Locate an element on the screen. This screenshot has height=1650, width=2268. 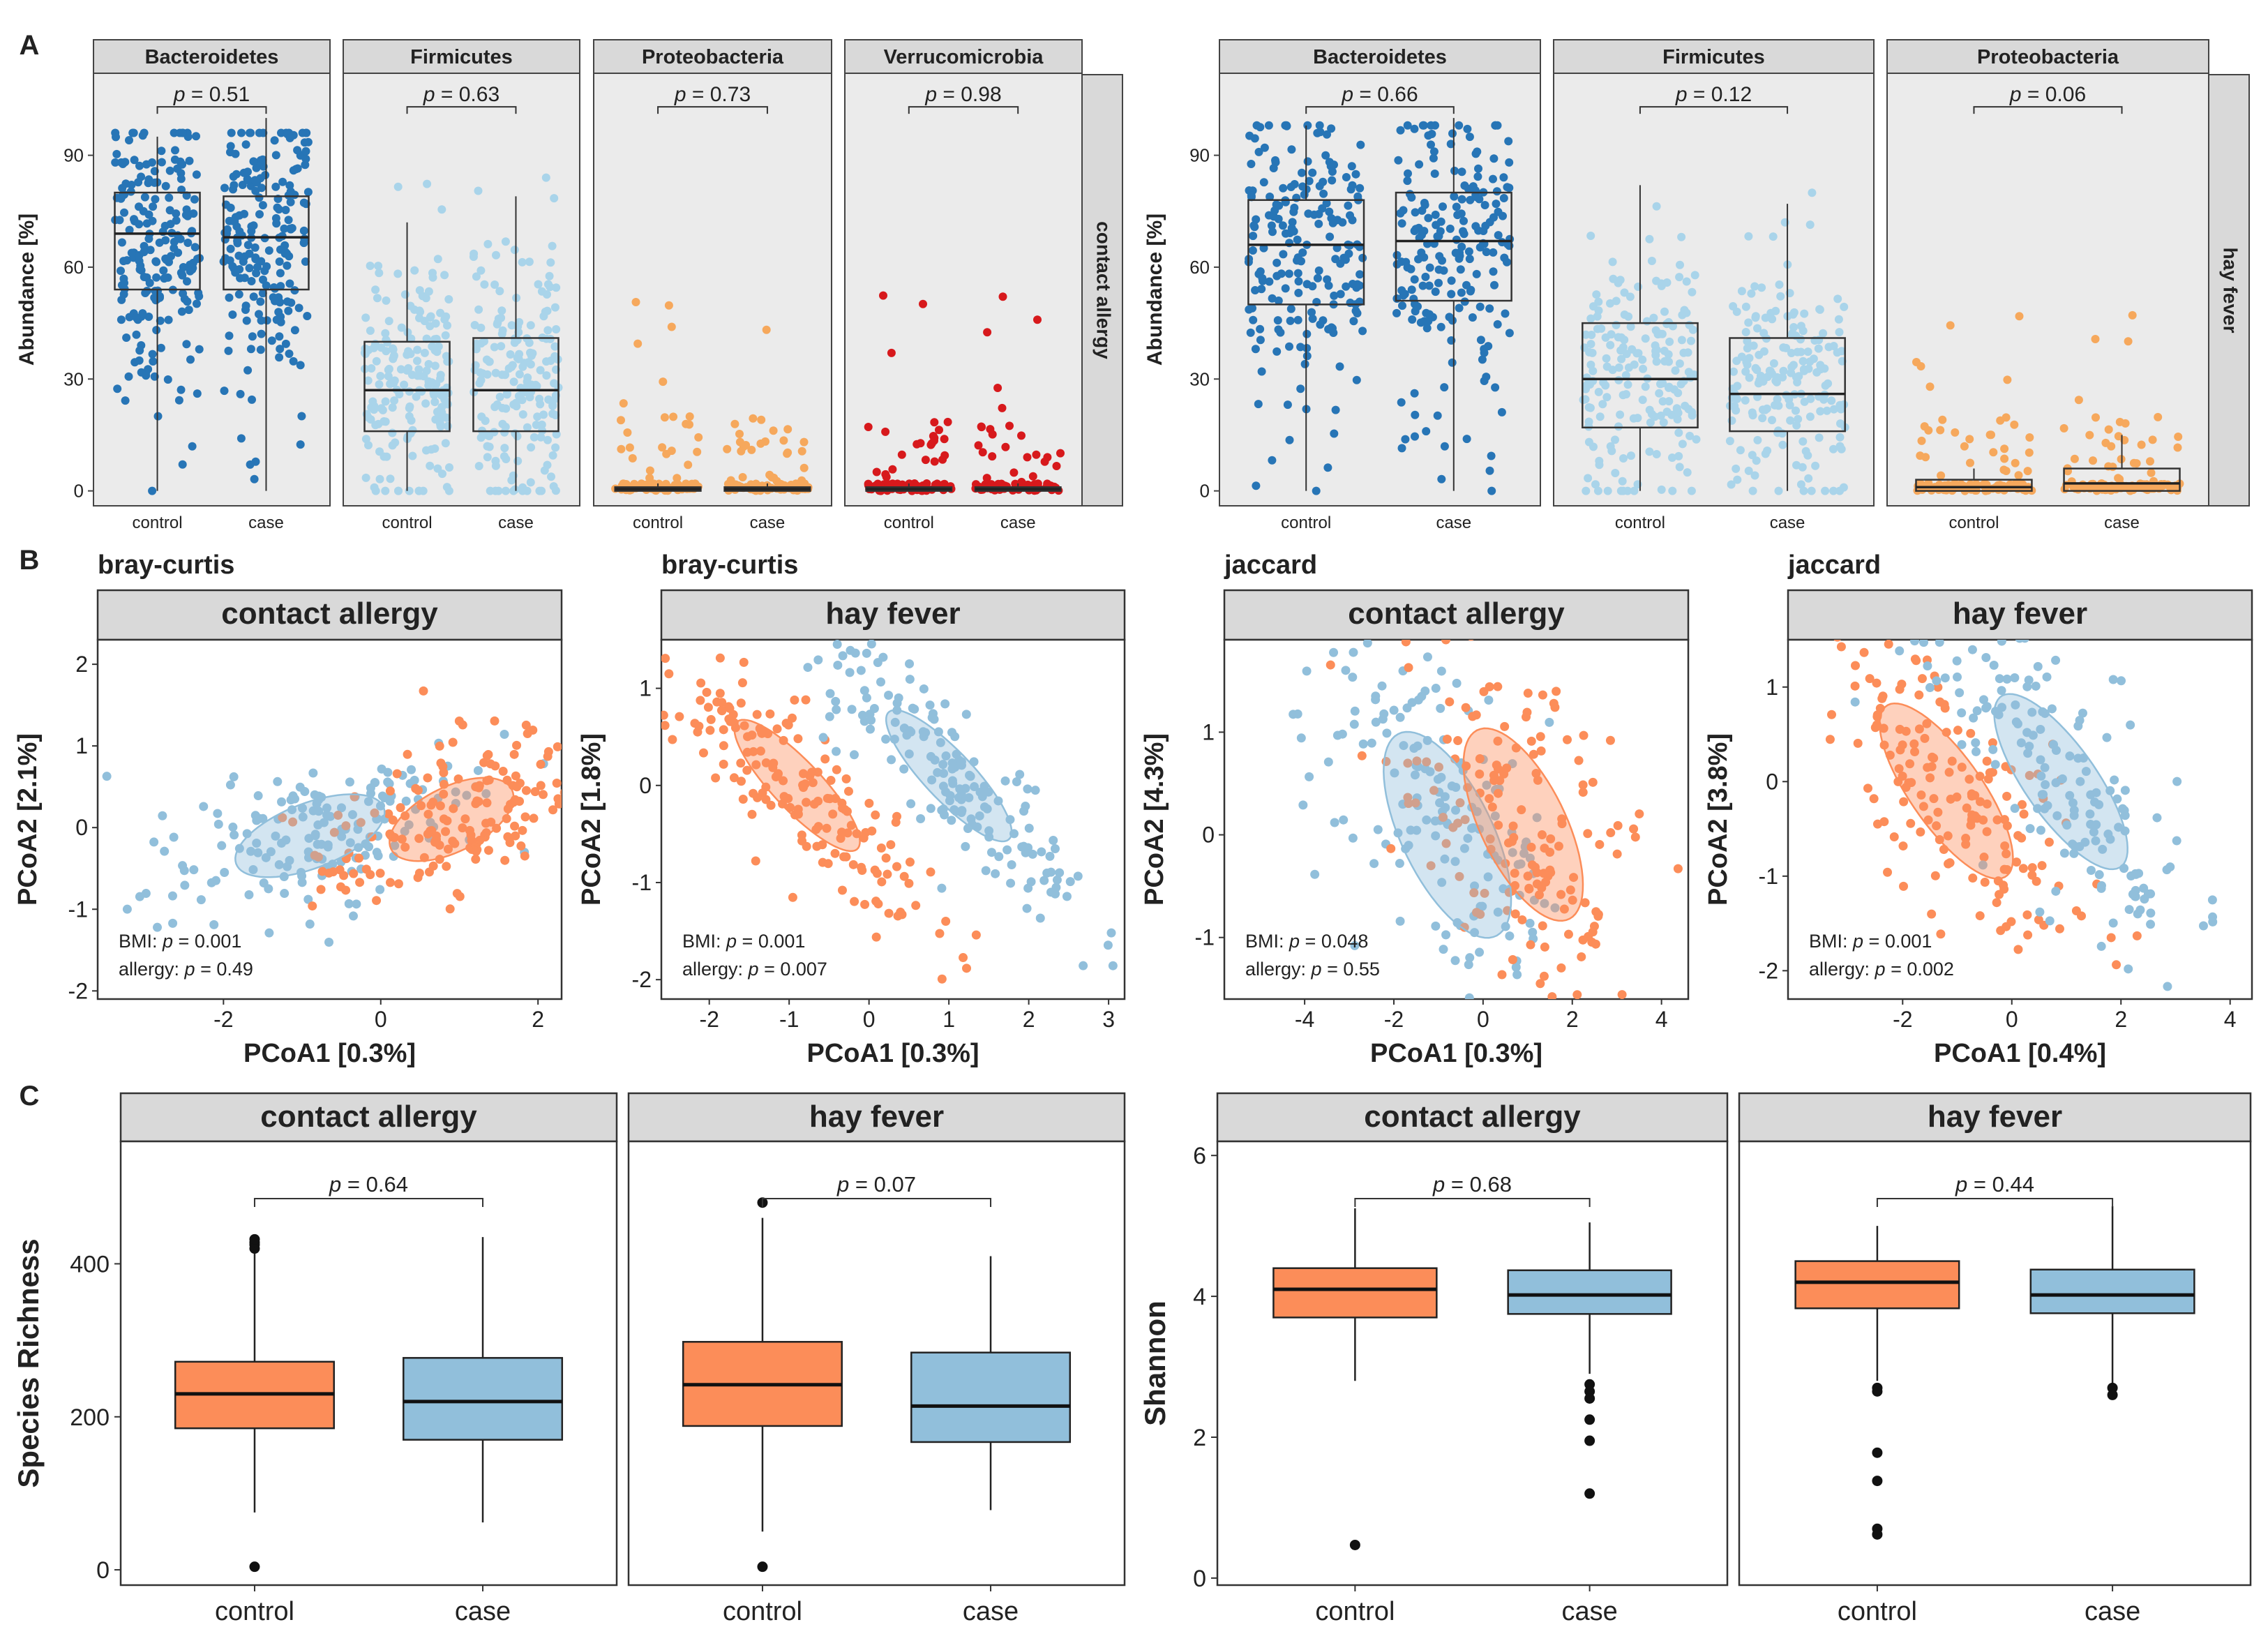
p-value: p = 0.63 is located at coordinates (461, 94).